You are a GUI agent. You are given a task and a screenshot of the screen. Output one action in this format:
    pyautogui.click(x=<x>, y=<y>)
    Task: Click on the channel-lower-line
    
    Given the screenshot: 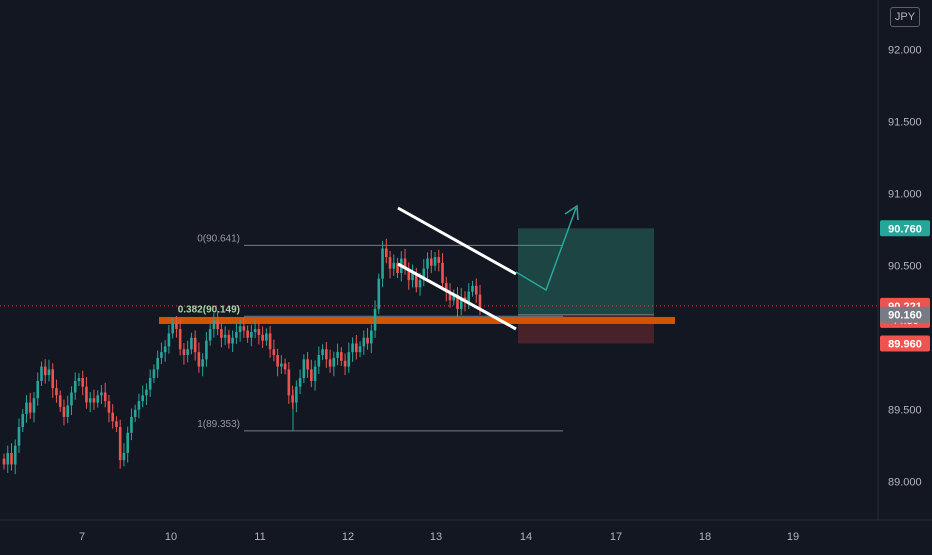 What is the action you would take?
    pyautogui.click(x=457, y=296)
    